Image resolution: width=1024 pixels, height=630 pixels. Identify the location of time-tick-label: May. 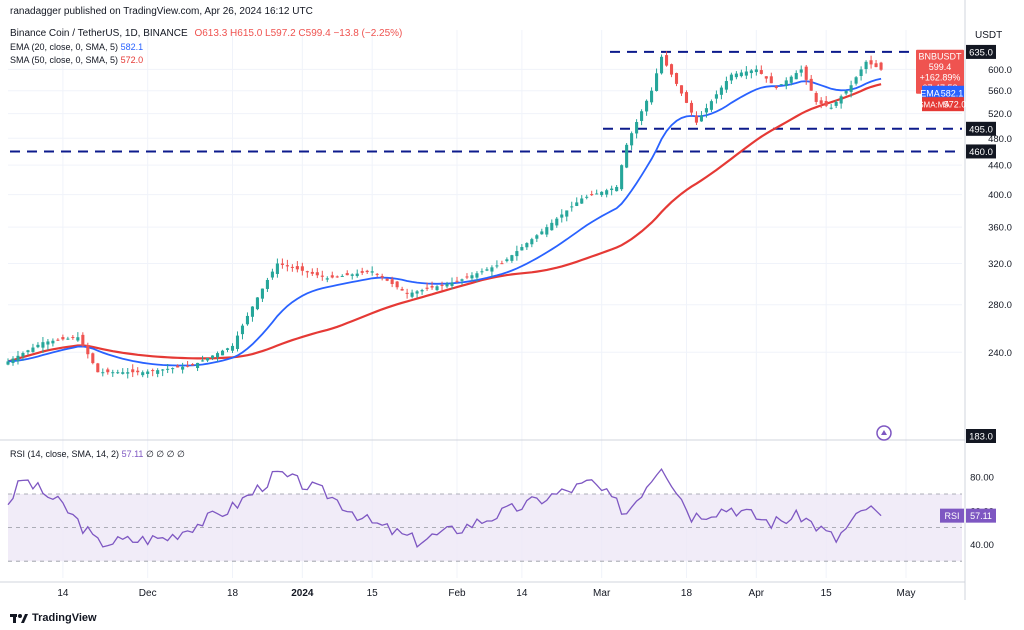
(906, 593).